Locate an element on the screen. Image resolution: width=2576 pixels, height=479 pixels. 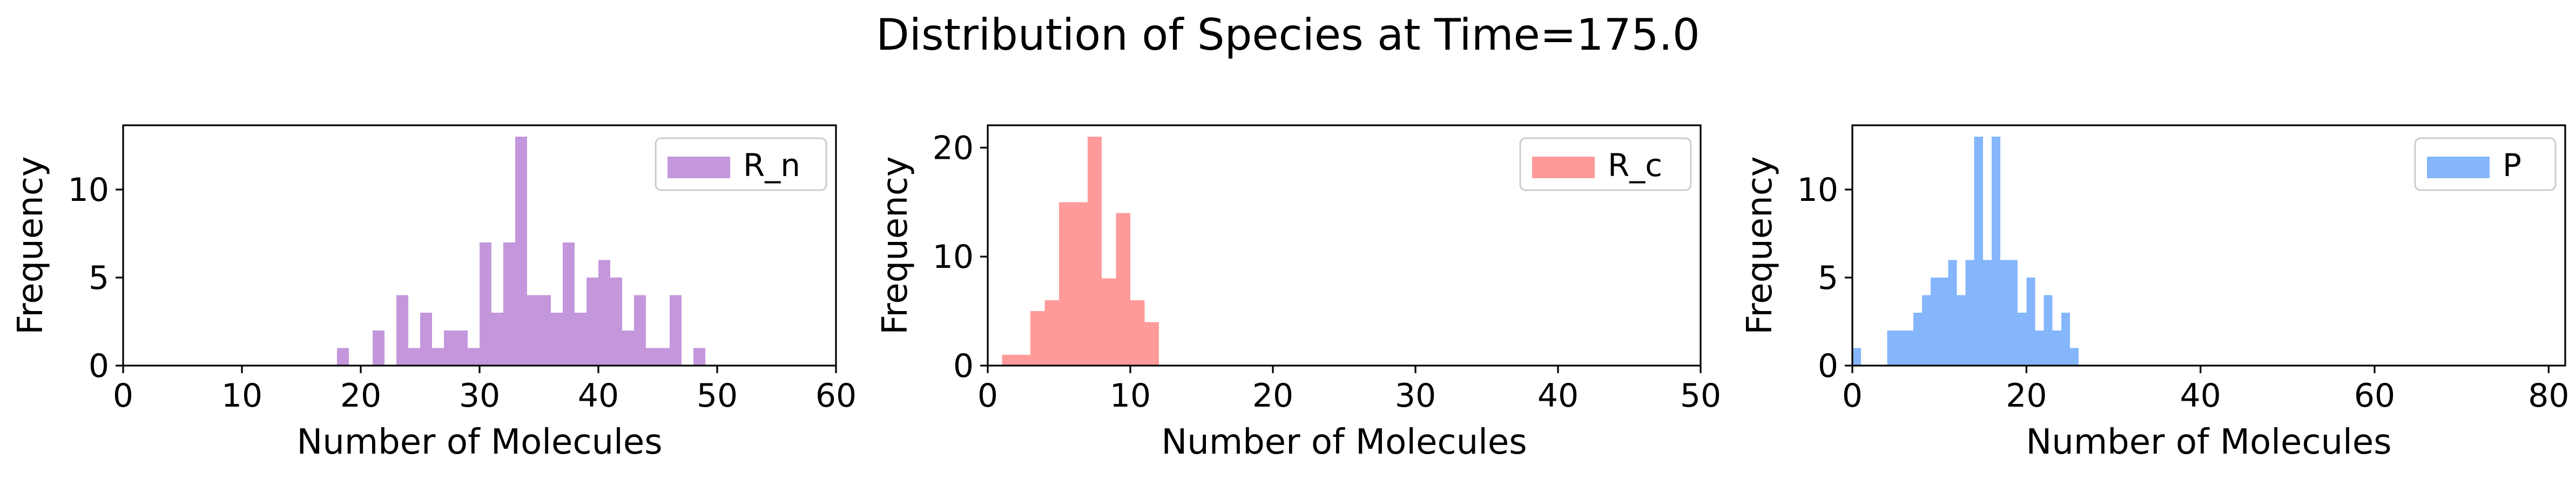
x-tick-label: 80 is located at coordinates (2548, 396).